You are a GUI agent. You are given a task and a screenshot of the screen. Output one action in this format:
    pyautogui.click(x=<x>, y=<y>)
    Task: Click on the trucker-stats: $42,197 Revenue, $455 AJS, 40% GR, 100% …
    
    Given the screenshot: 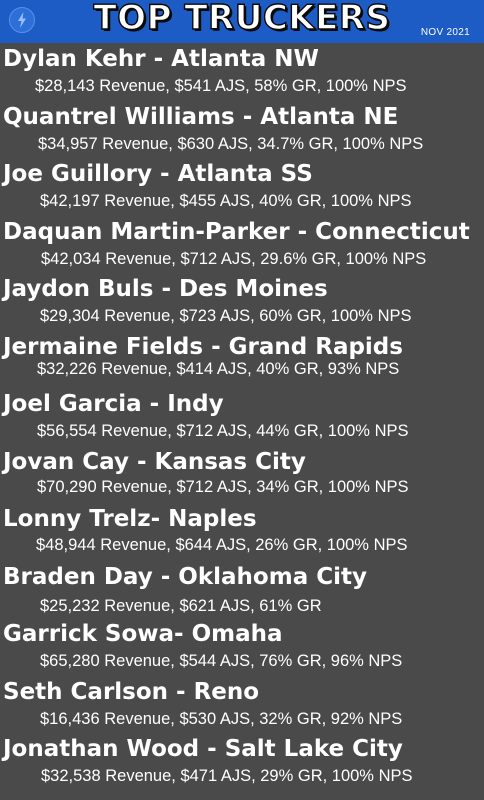 What is the action you would take?
    pyautogui.click(x=226, y=201)
    